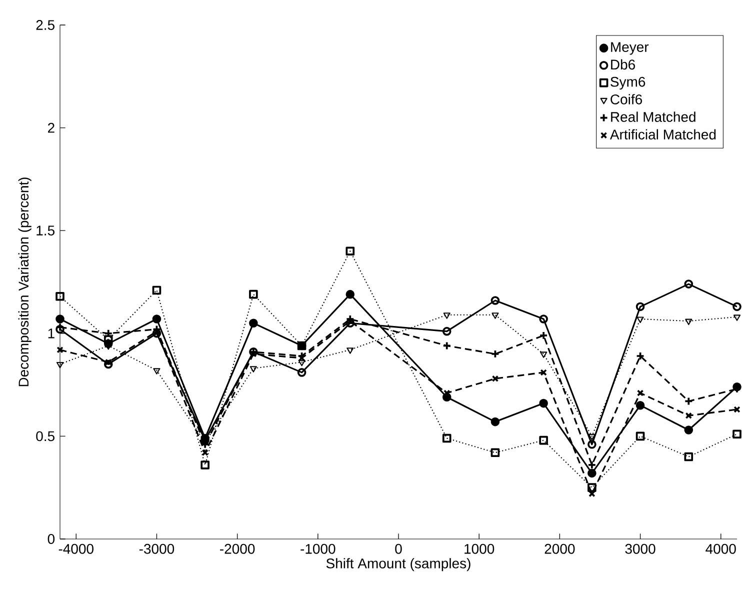 Image resolution: width=742 pixels, height=592 pixels. Describe the element at coordinates (45, 25) in the screenshot. I see `y-tick-label: 2.5` at that location.